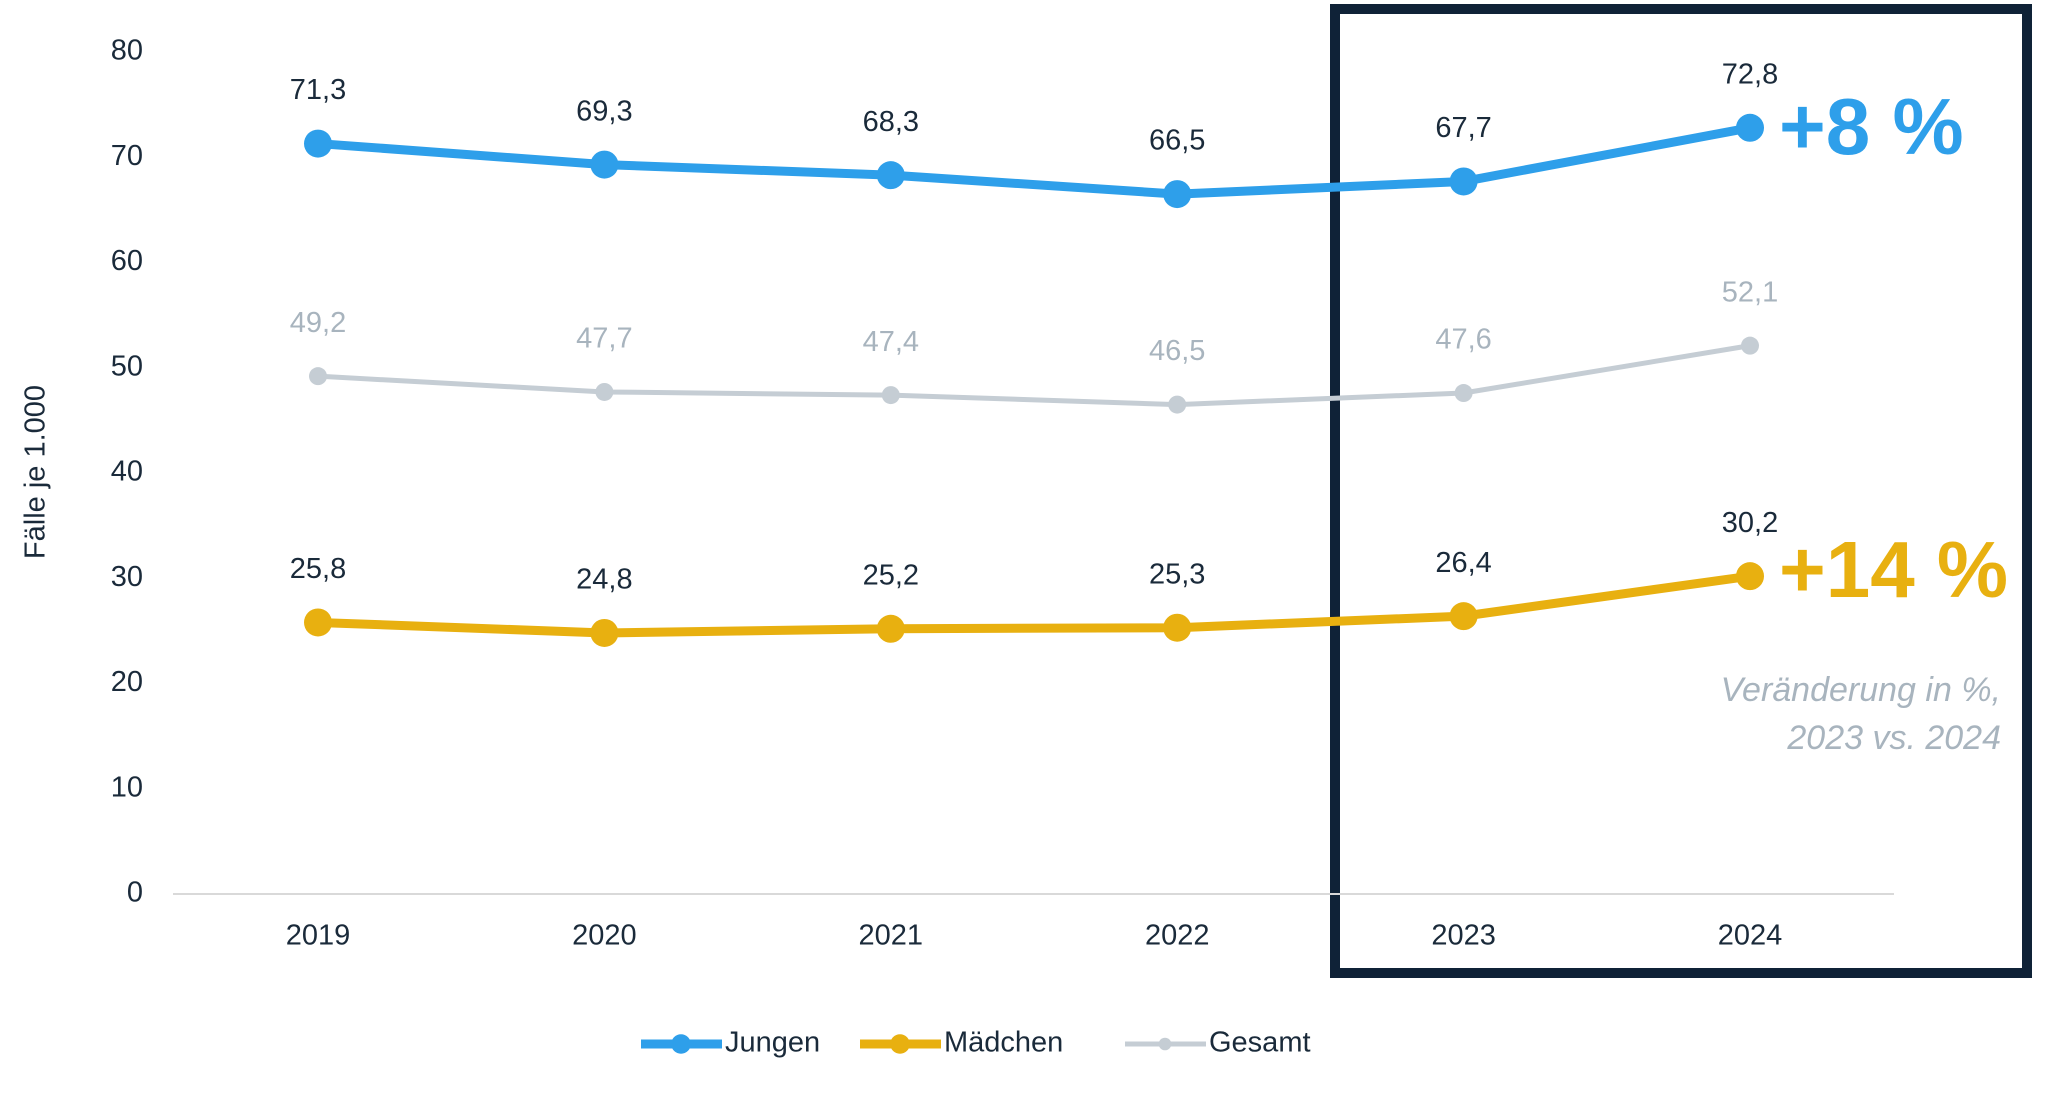 The height and width of the screenshot is (1095, 2048). Describe the element at coordinates (891, 575) in the screenshot. I see `value-label: 25,2` at that location.